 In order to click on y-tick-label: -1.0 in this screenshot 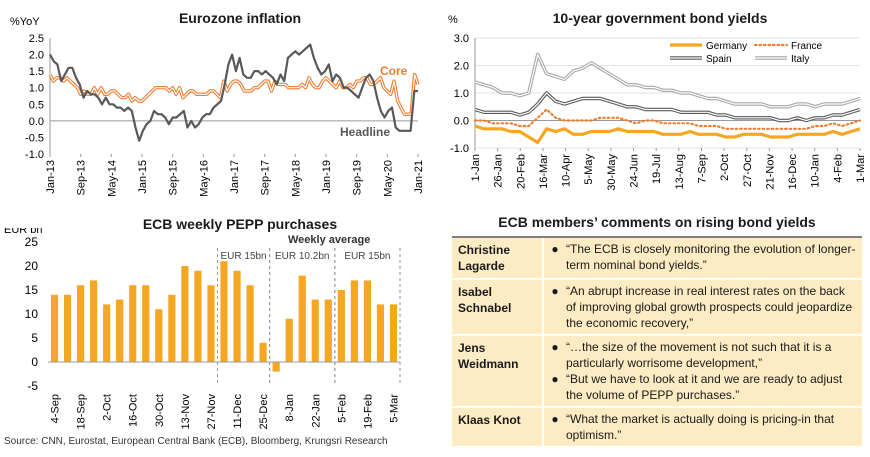, I will do `click(34, 155)`.